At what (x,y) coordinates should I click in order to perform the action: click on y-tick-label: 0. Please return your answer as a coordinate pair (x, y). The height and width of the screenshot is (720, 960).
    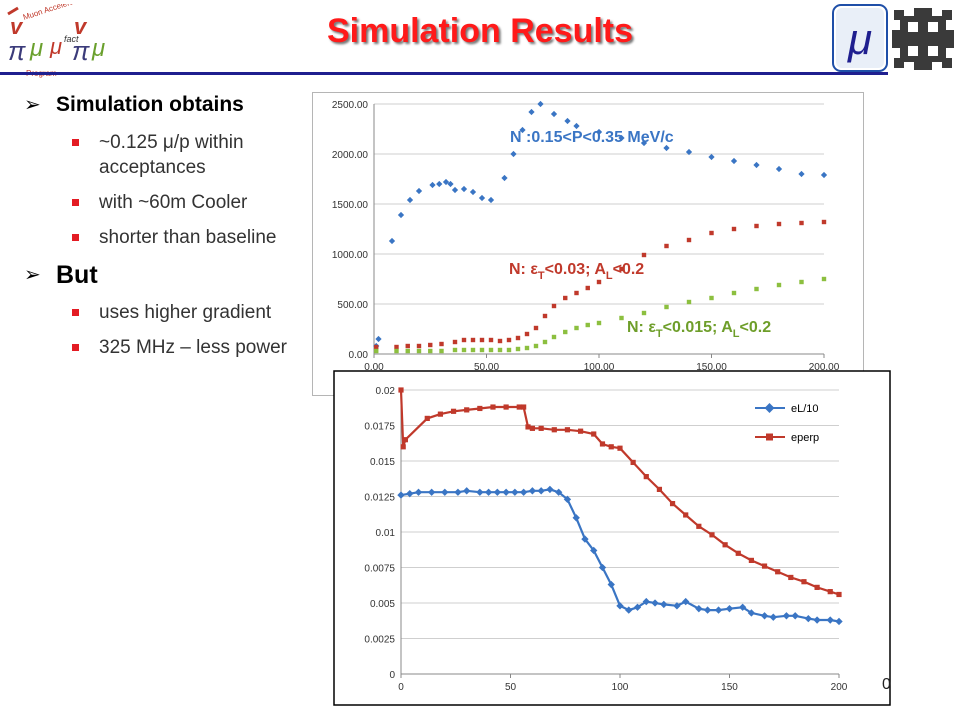
    Looking at the image, I should click on (392, 675).